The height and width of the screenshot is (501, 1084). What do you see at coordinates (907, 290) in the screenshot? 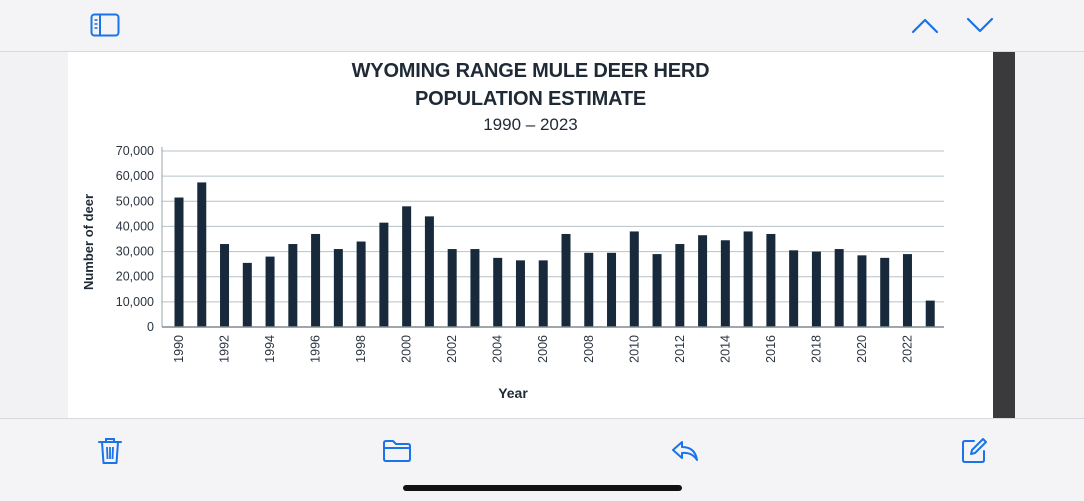
I see `bar-2022` at bounding box center [907, 290].